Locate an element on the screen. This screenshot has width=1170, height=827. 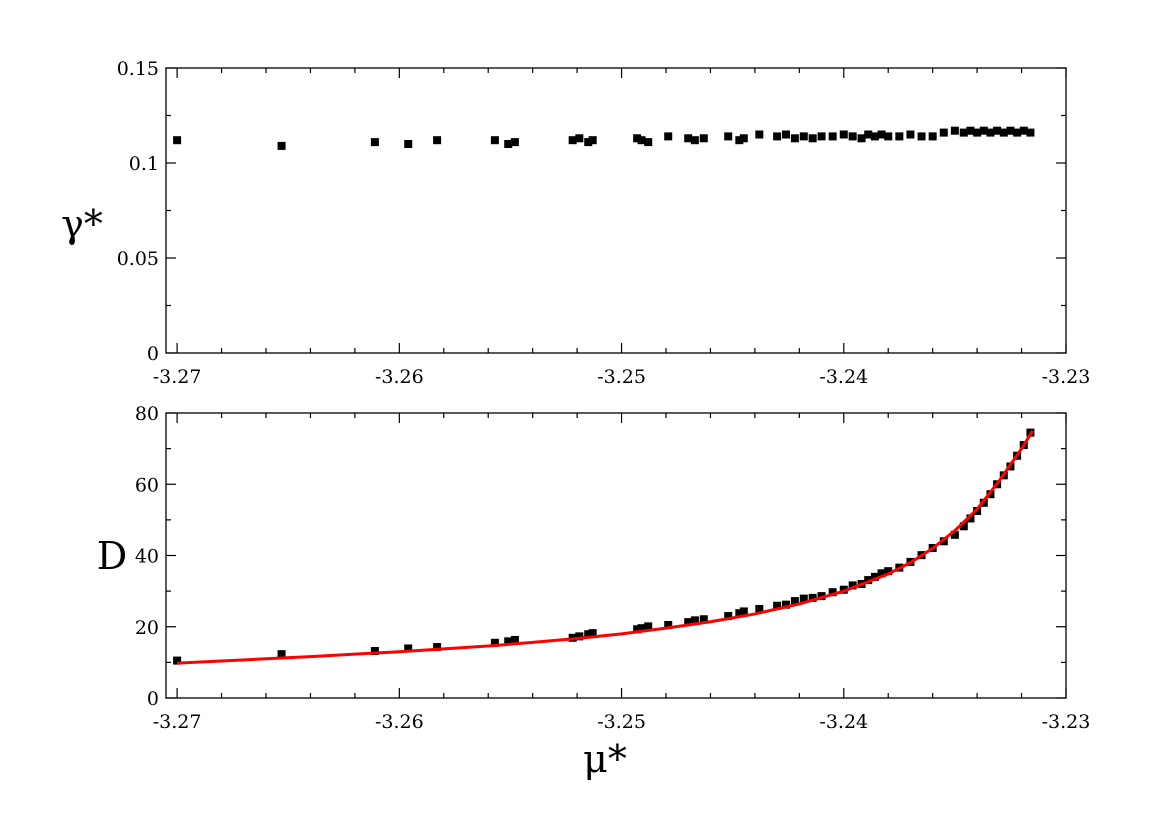
bottom-y-tick-label: 0 is located at coordinates (153, 699).